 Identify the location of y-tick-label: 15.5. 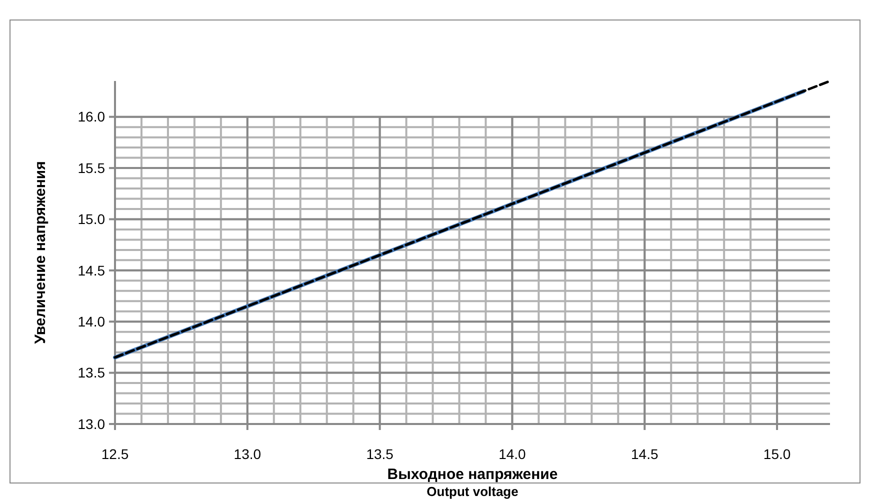
(92, 168).